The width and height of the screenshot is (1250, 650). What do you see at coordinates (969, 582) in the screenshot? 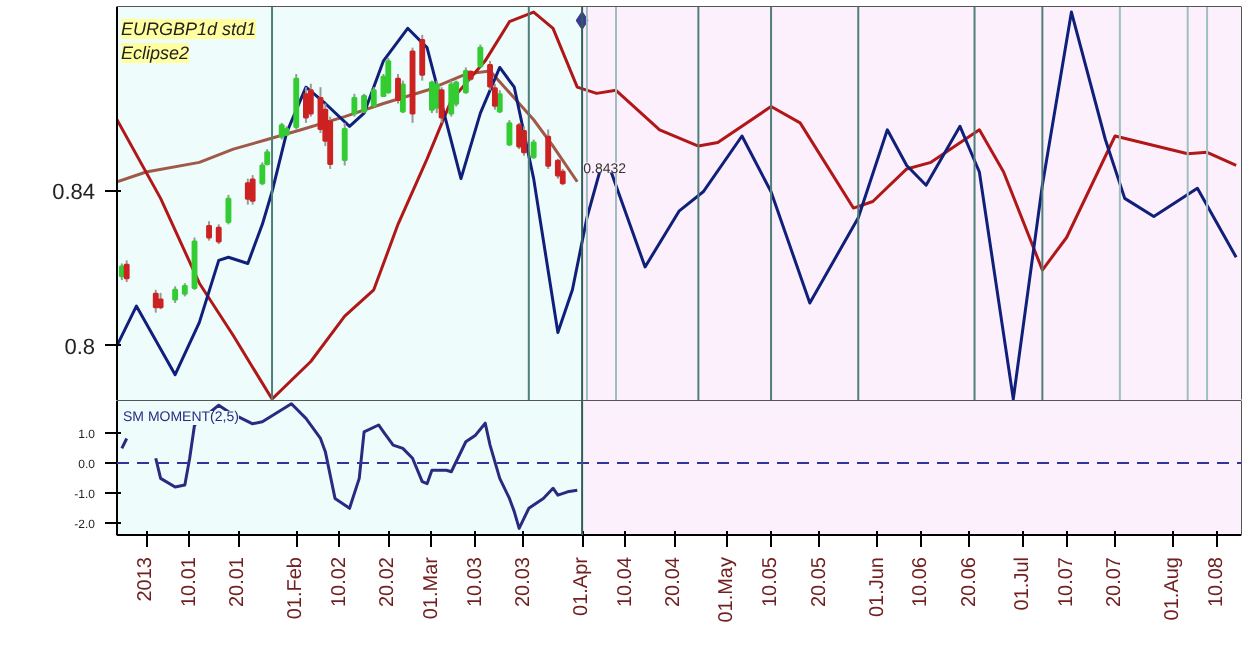
I see `x-tick-label: 20.06` at bounding box center [969, 582].